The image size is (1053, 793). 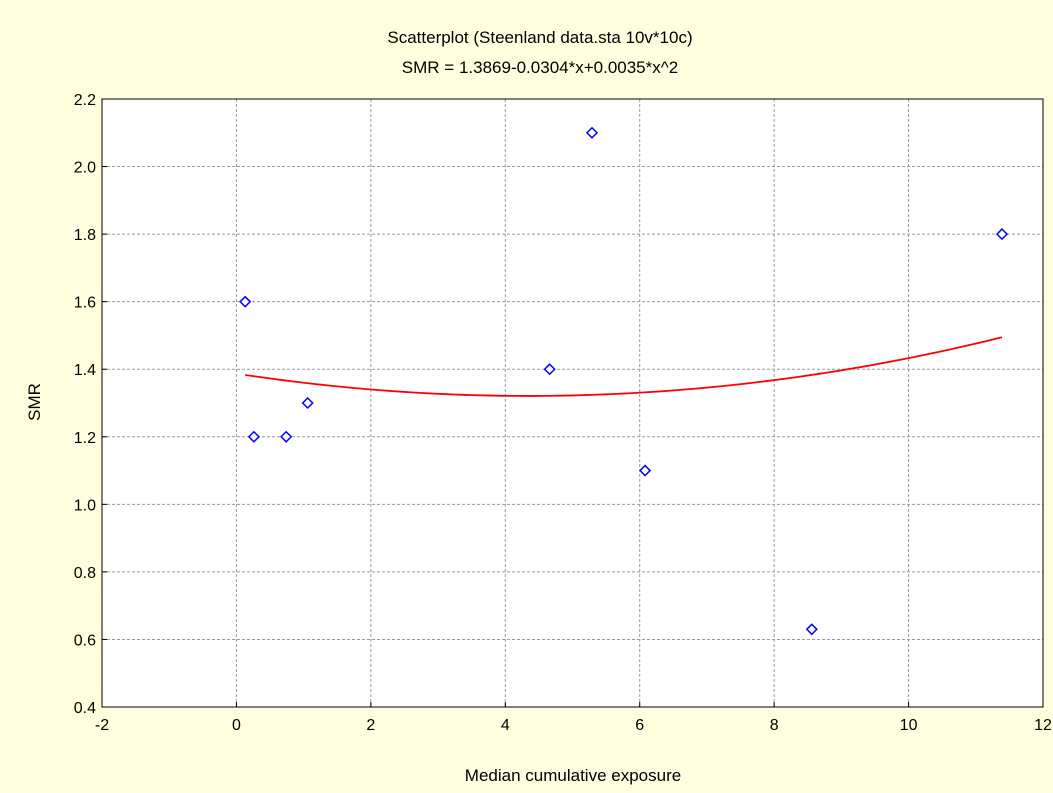 I want to click on x-tick-label: 4, so click(x=505, y=725).